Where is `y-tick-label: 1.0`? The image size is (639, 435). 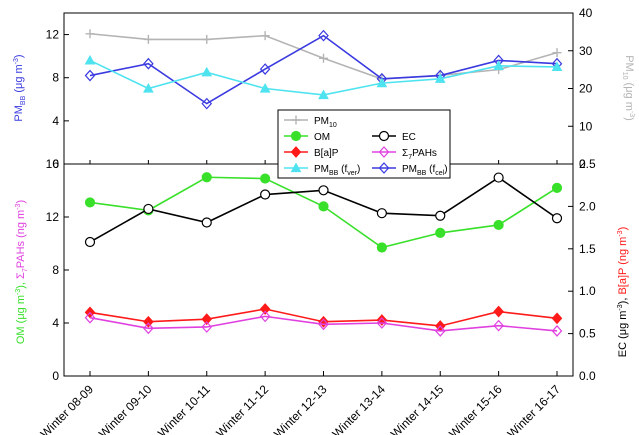 y-tick-label: 1.0 is located at coordinates (587, 291).